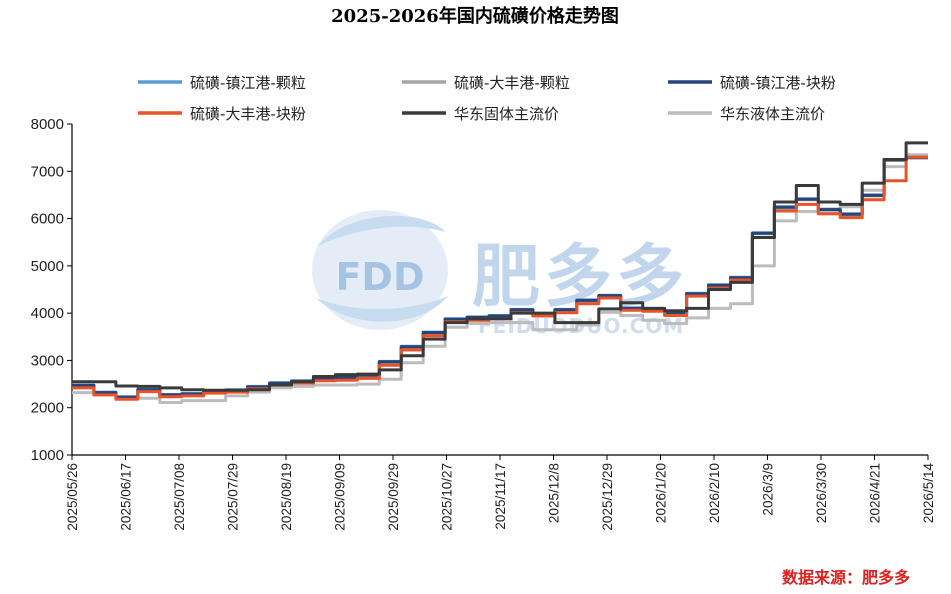 The width and height of the screenshot is (951, 594). Describe the element at coordinates (379, 277) in the screenshot. I see `watermark-logo-text: FDD` at that location.